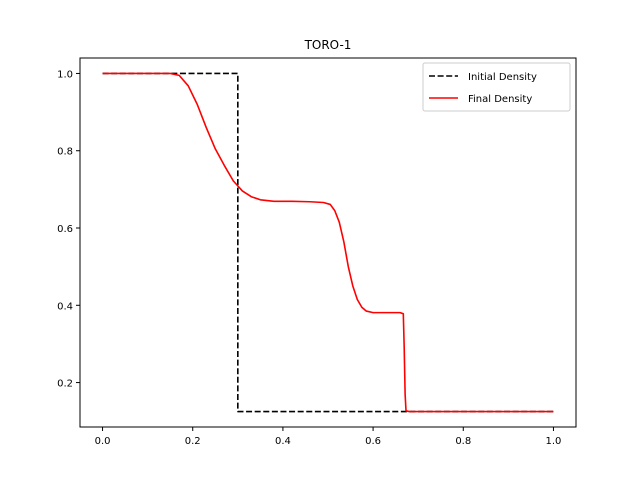  I want to click on x-tick-label: 0.2, so click(193, 441).